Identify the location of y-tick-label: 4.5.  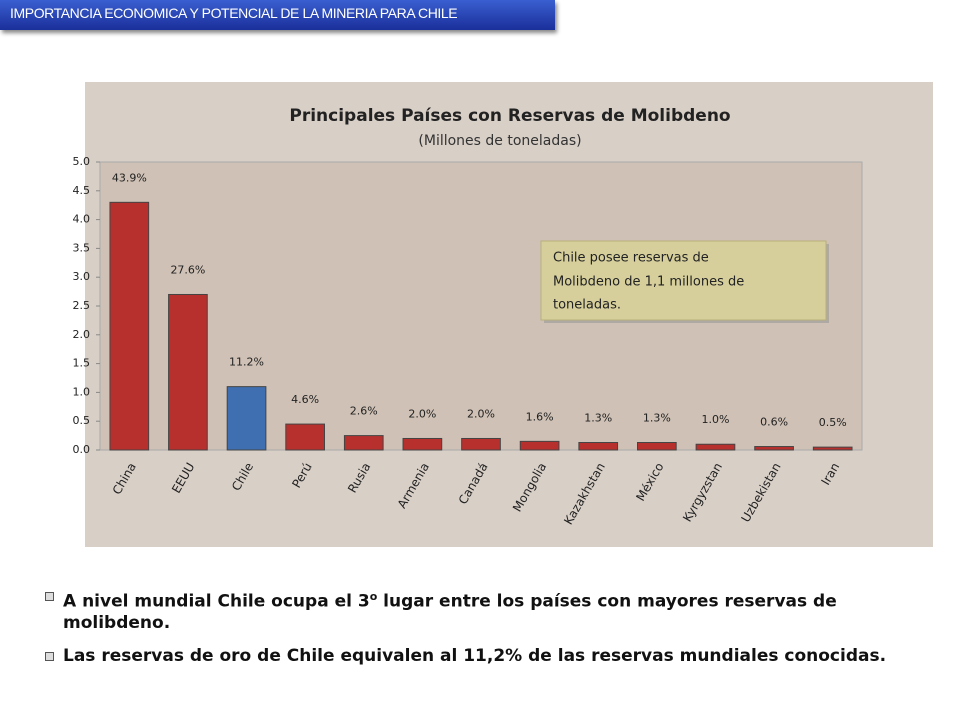
(82, 190).